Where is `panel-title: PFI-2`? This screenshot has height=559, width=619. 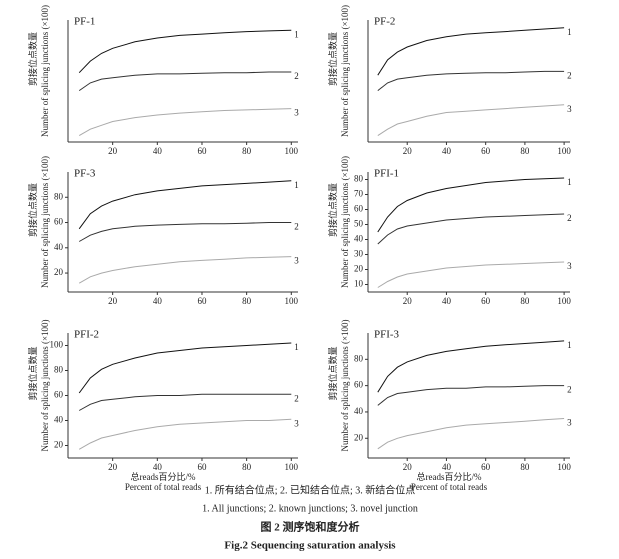
panel-title: PFI-2 is located at coordinates (86, 335).